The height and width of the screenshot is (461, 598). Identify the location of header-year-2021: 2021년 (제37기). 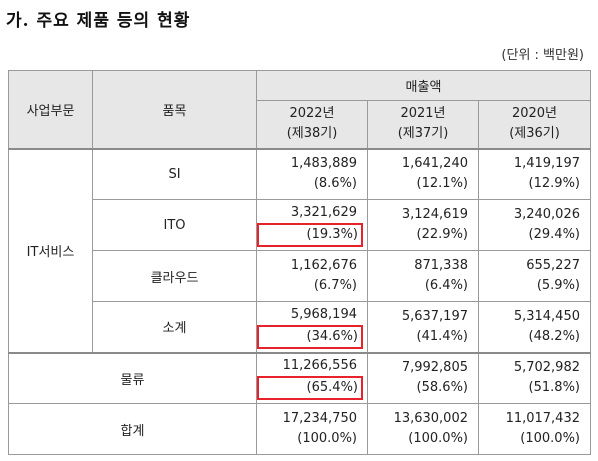
(423, 124).